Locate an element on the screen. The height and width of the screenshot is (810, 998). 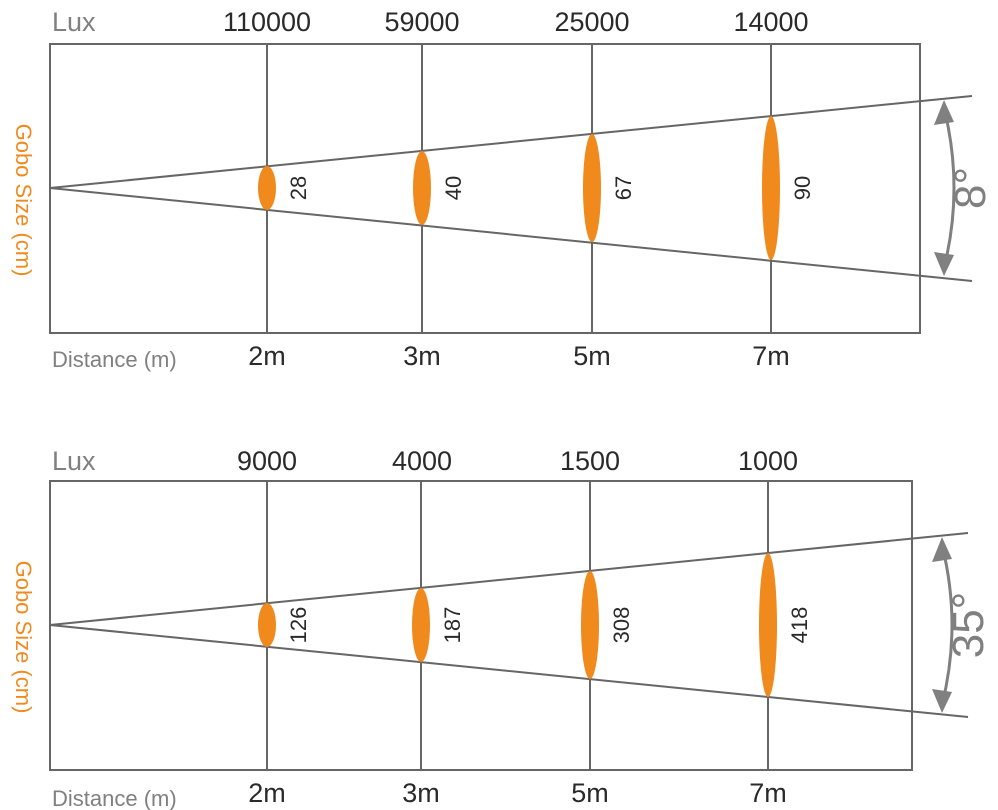
lux-value-7m: 1000 is located at coordinates (768, 461).